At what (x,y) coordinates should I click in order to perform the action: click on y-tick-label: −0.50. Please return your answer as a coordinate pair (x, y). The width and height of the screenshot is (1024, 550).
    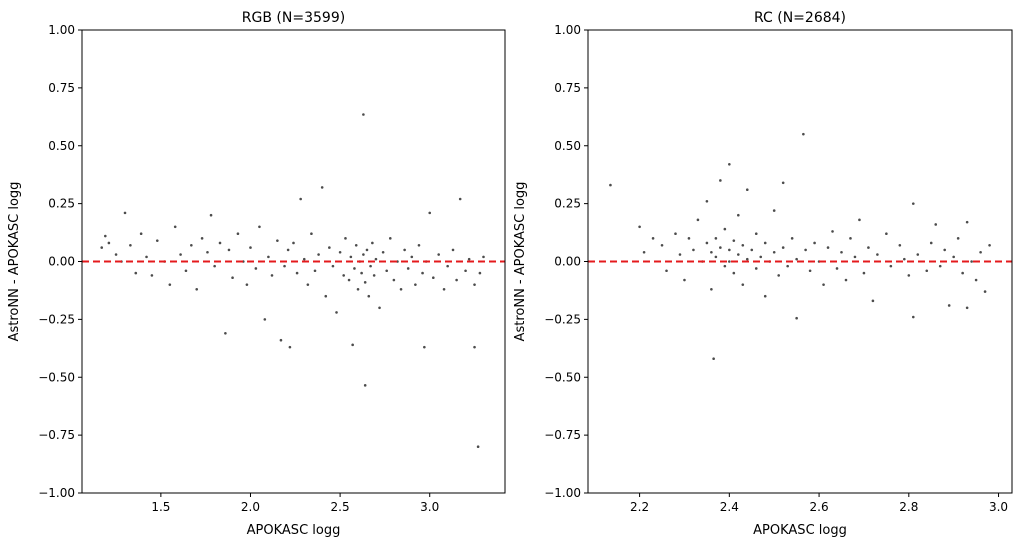
    Looking at the image, I should click on (56, 377).